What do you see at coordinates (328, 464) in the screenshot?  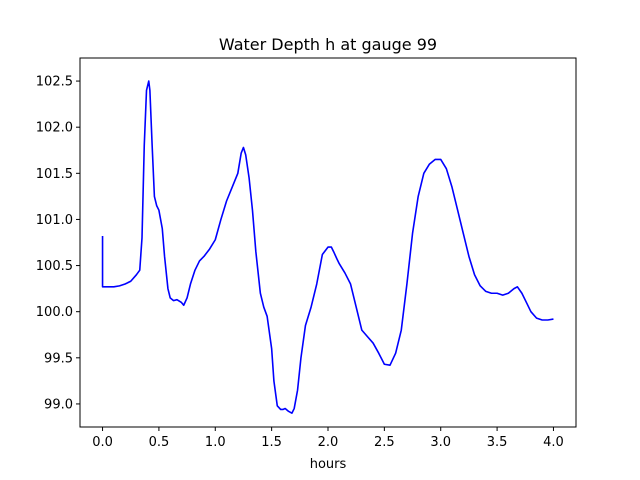 I see `x-axis-label: hours` at bounding box center [328, 464].